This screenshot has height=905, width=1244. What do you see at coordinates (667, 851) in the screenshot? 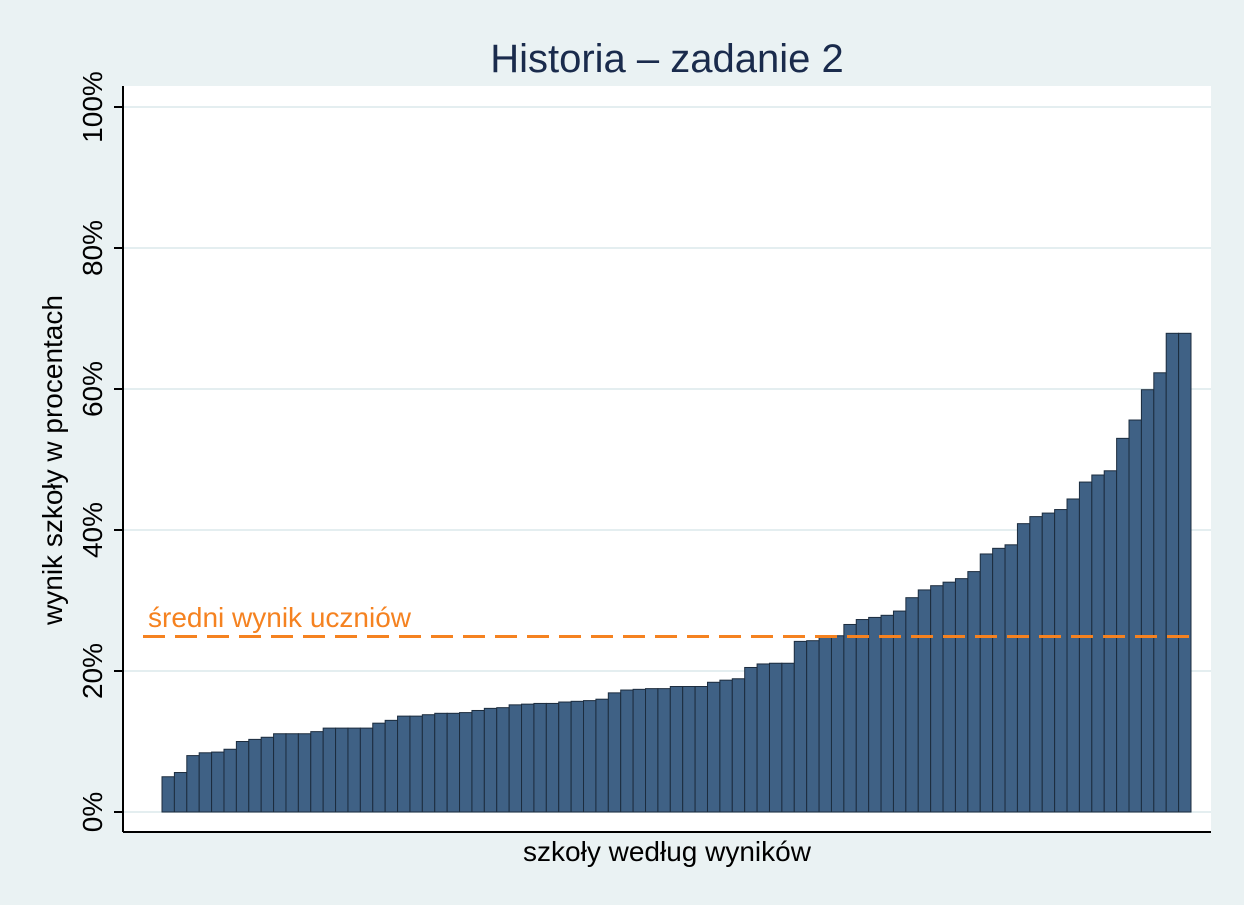
I see `x-axis-label: szkoły według wyników` at bounding box center [667, 851].